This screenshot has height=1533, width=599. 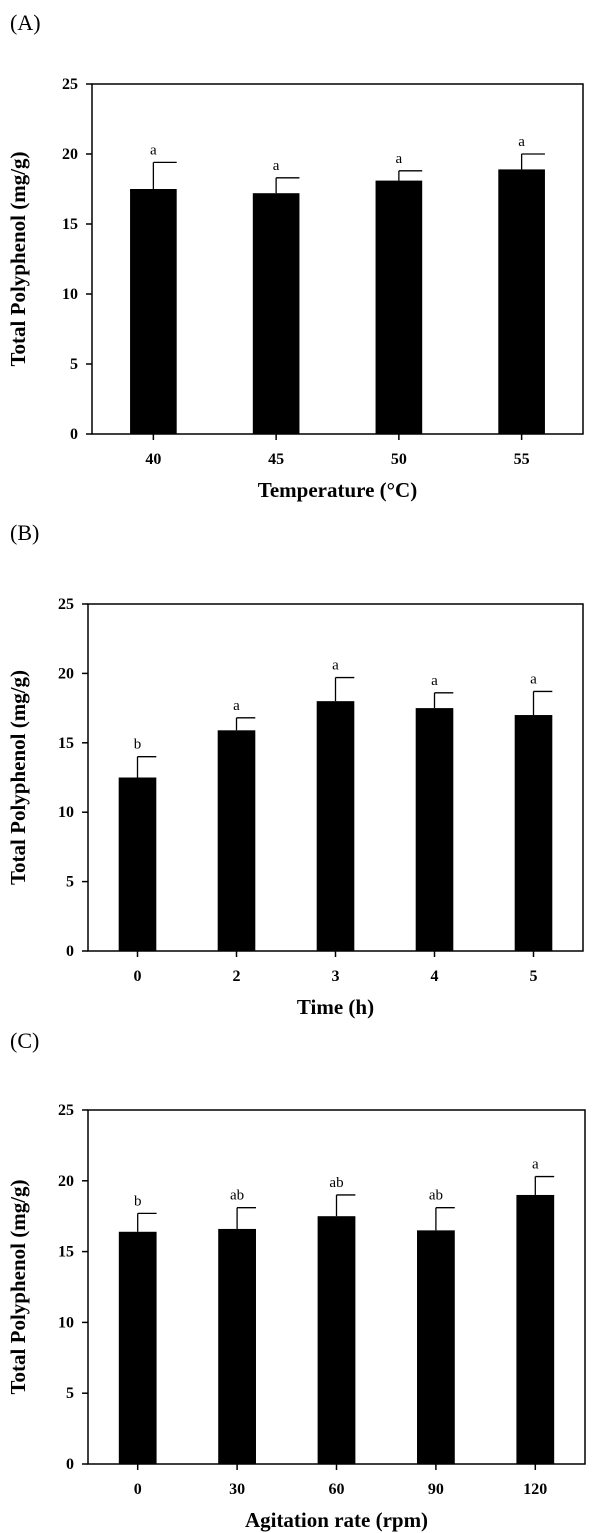 I want to click on x-tick-label: 50, so click(x=399, y=459).